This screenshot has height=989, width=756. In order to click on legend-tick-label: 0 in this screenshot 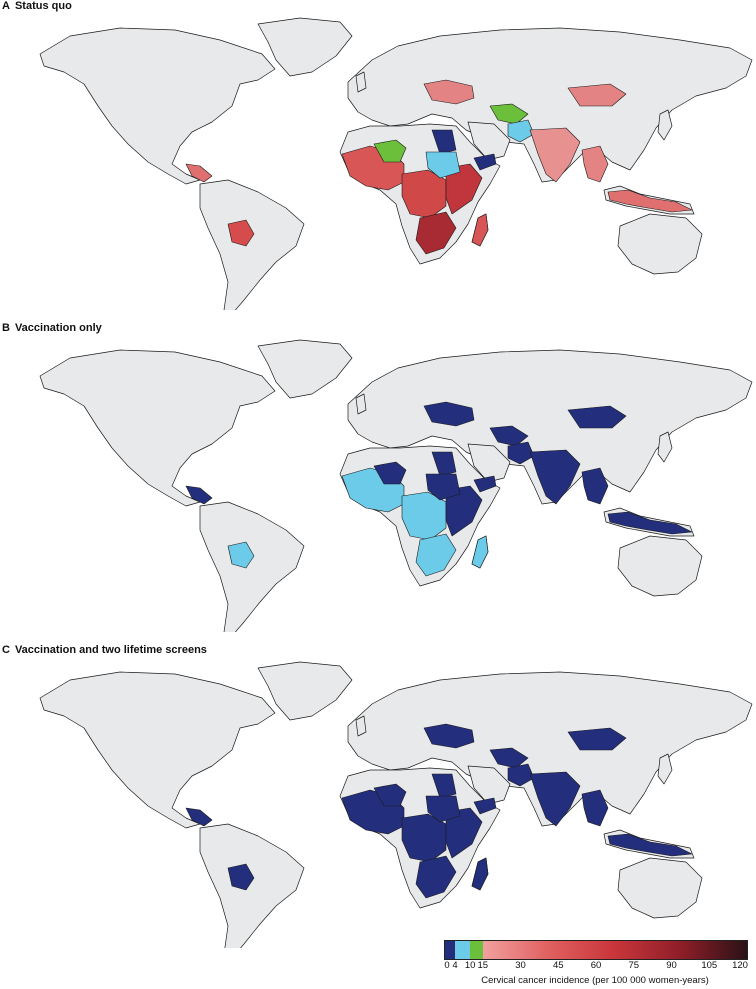, I will do `click(447, 965)`.